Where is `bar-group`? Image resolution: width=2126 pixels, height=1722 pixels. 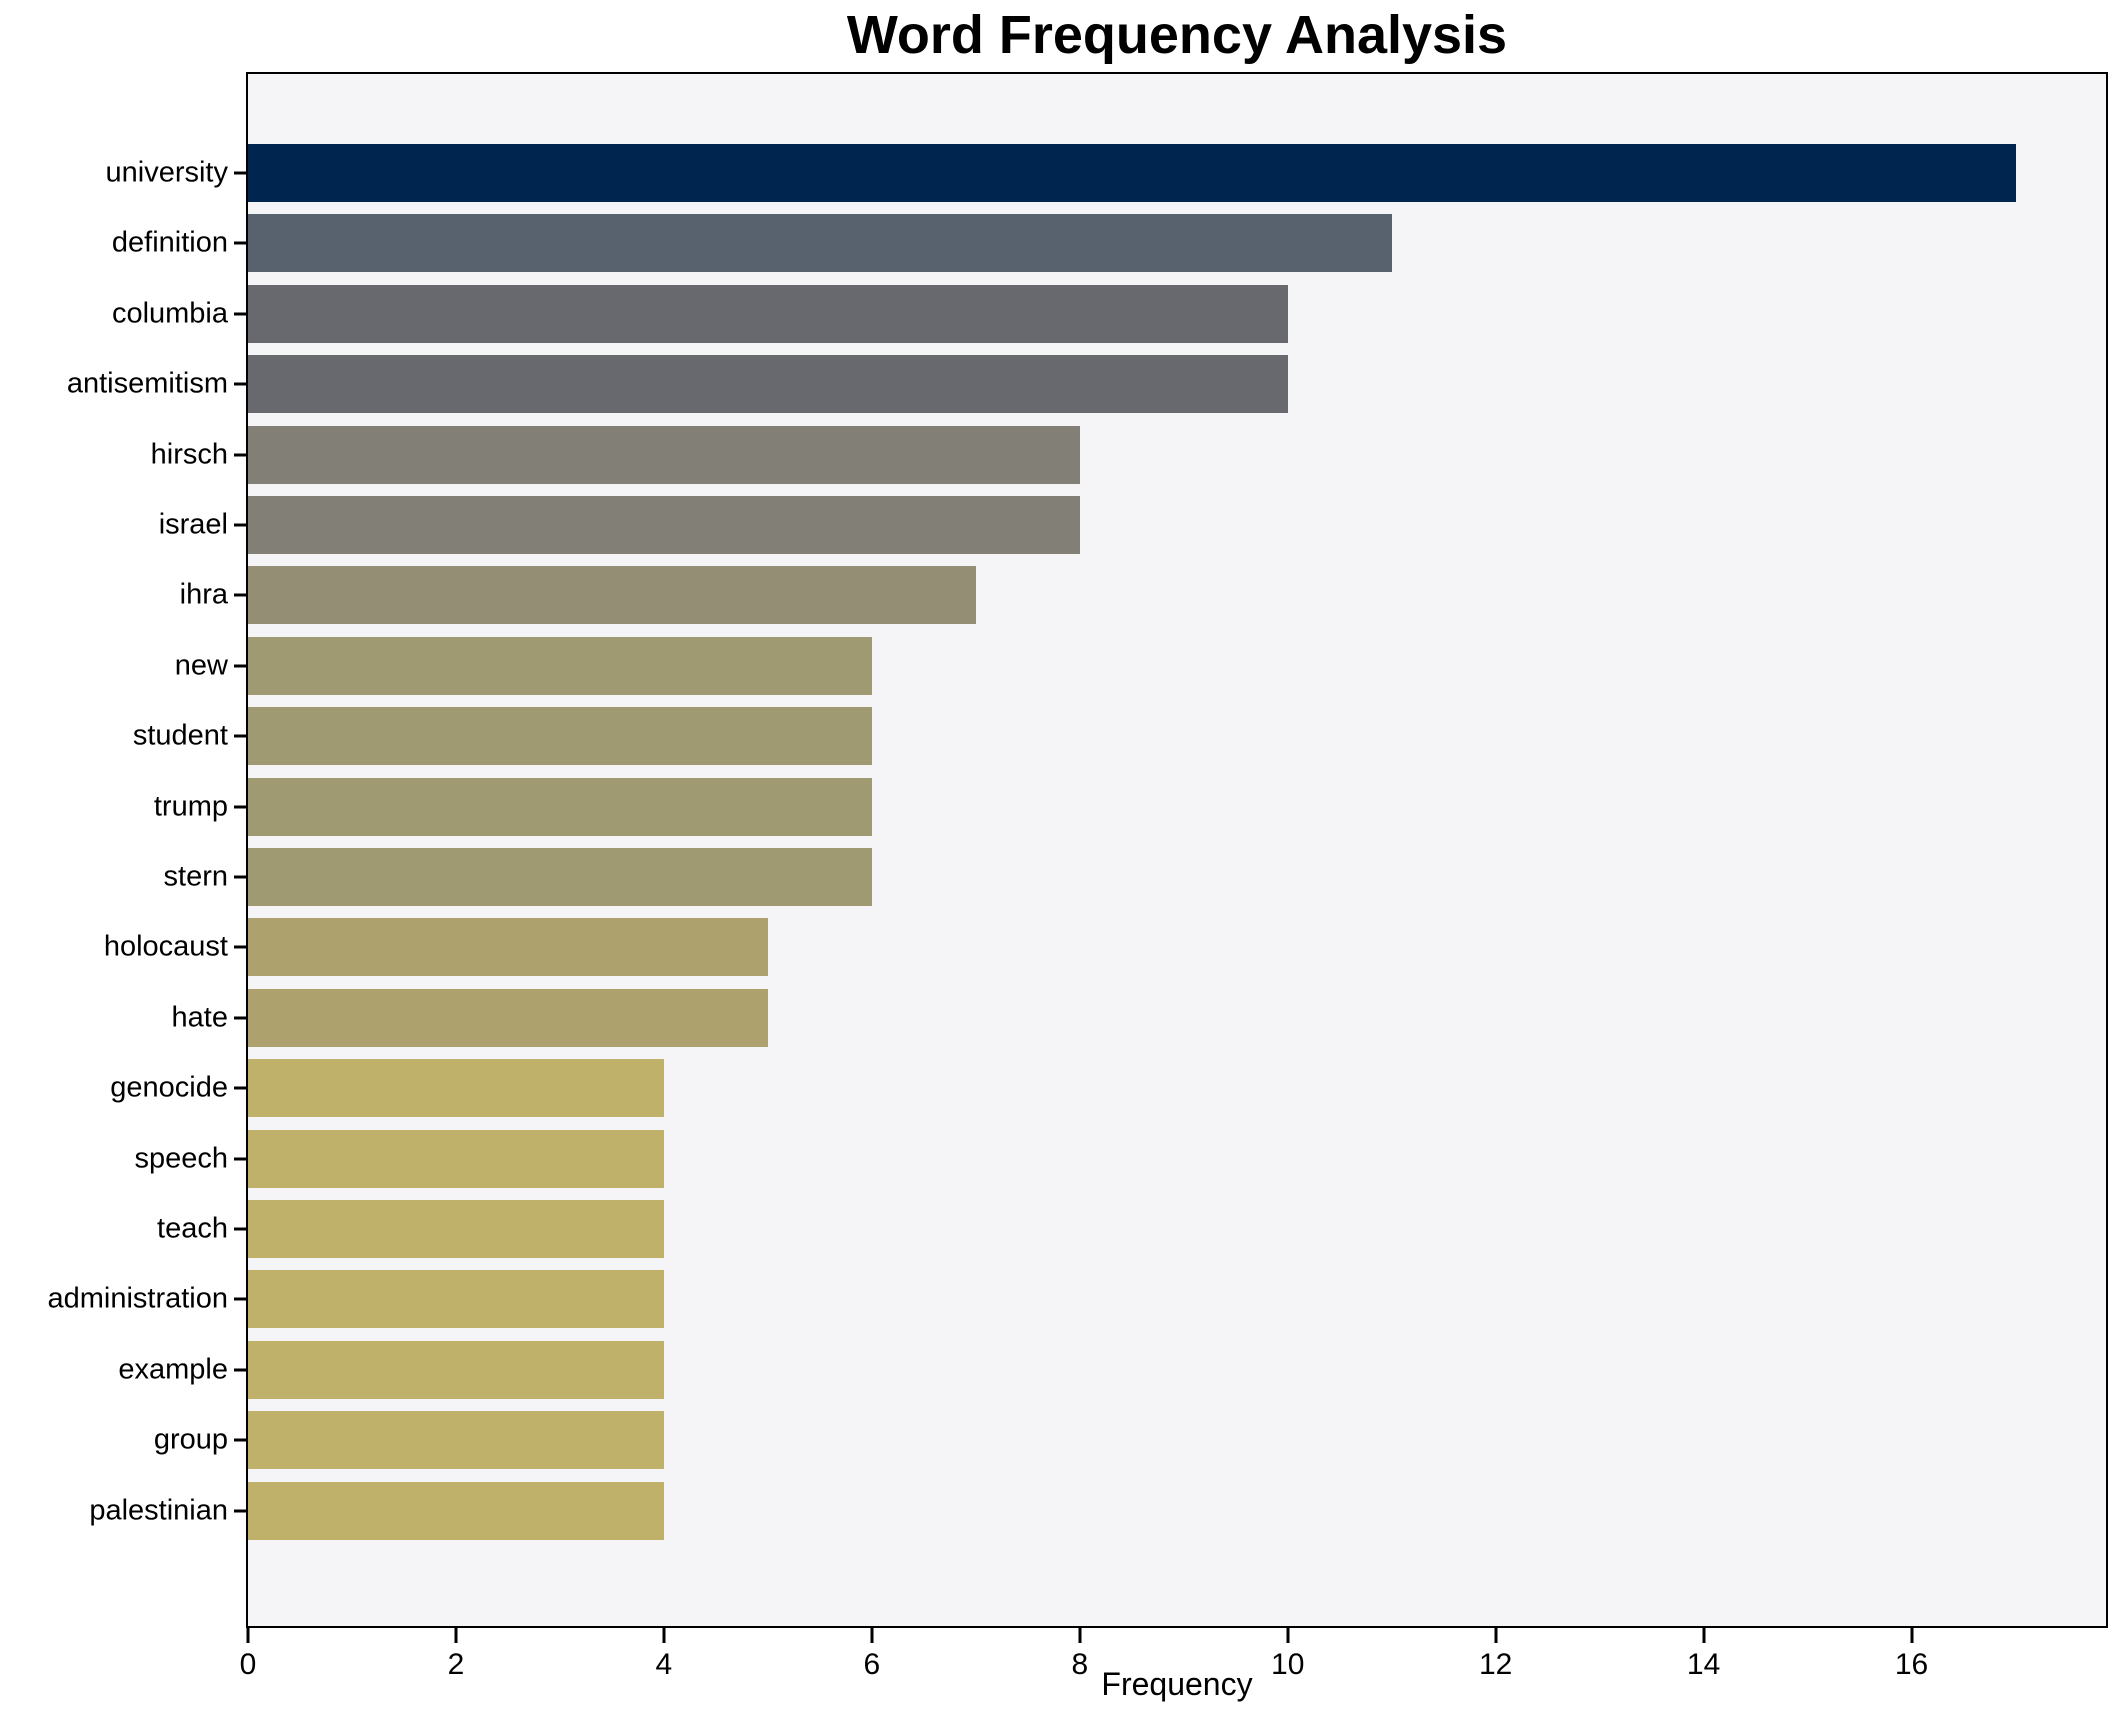
bar-group is located at coordinates (456, 1440).